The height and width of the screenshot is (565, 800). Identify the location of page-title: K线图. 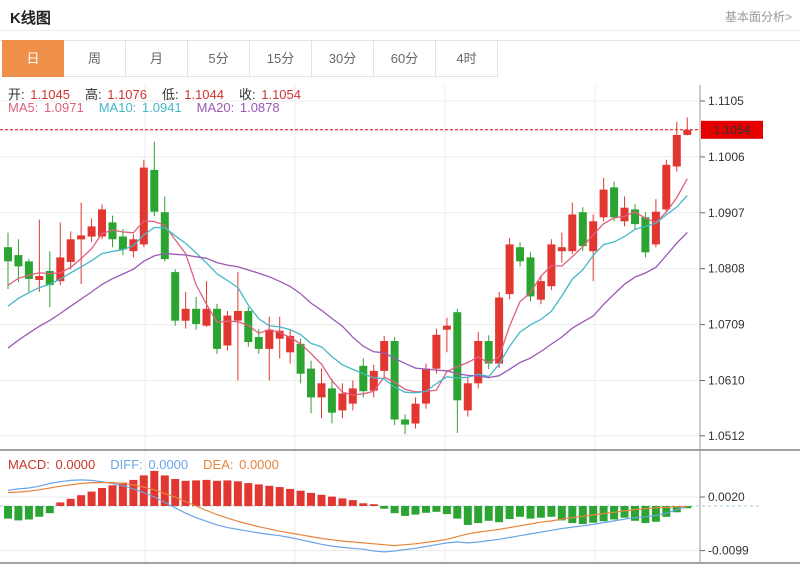
(30, 18).